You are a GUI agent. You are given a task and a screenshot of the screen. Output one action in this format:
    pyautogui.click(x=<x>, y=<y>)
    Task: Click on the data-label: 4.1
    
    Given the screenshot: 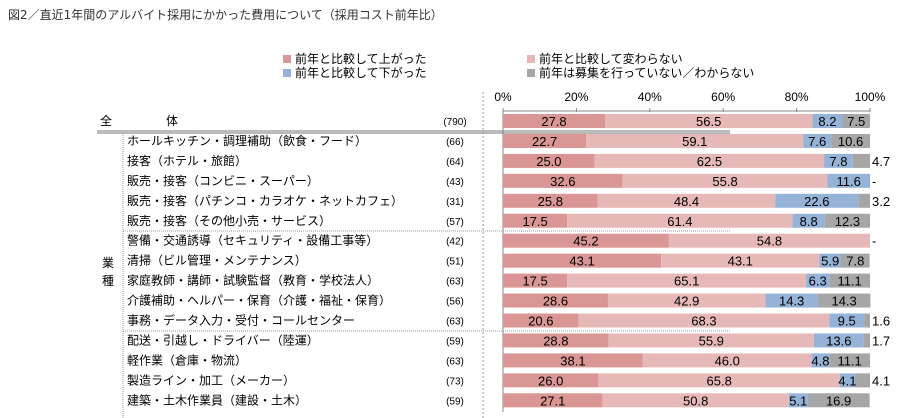 What is the action you would take?
    pyautogui.click(x=881, y=380)
    